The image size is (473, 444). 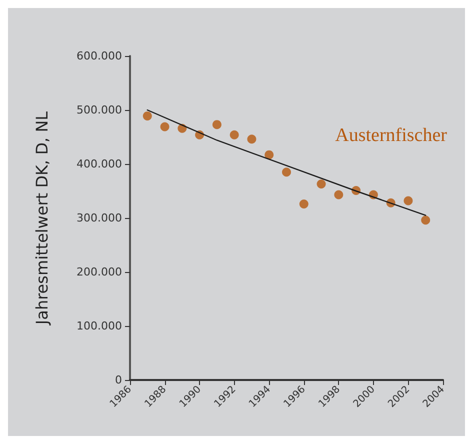 I want to click on y-tick-label: 400.000, so click(x=99, y=164).